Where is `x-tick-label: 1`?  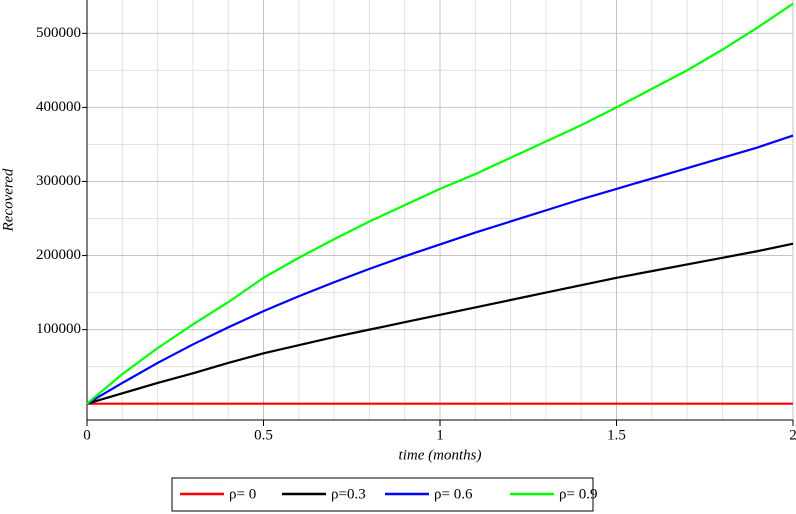 x-tick-label: 1 is located at coordinates (440, 435).